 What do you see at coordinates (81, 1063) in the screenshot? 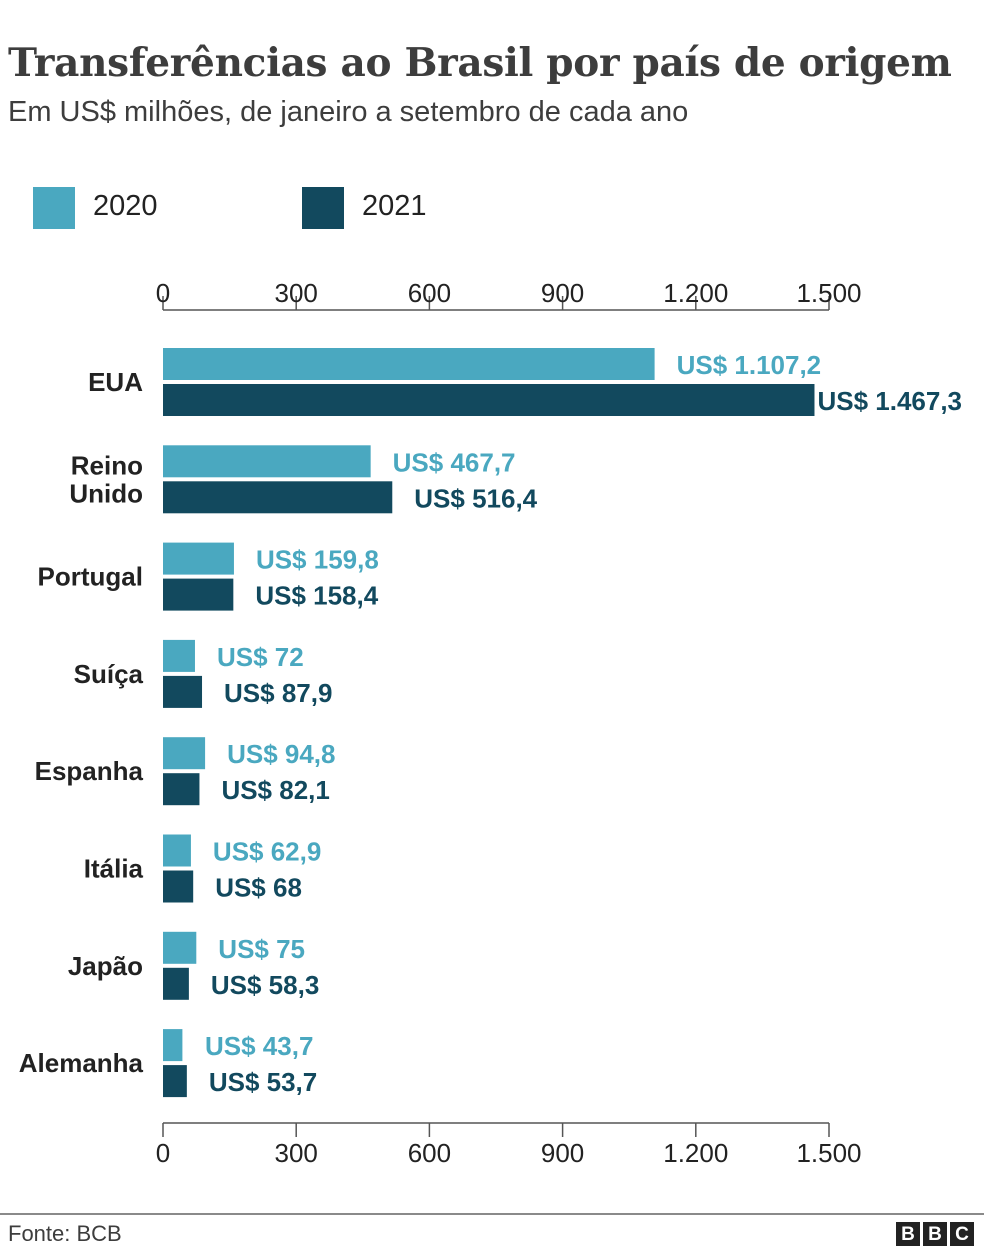
I see `category-label-7: Alemanha` at bounding box center [81, 1063].